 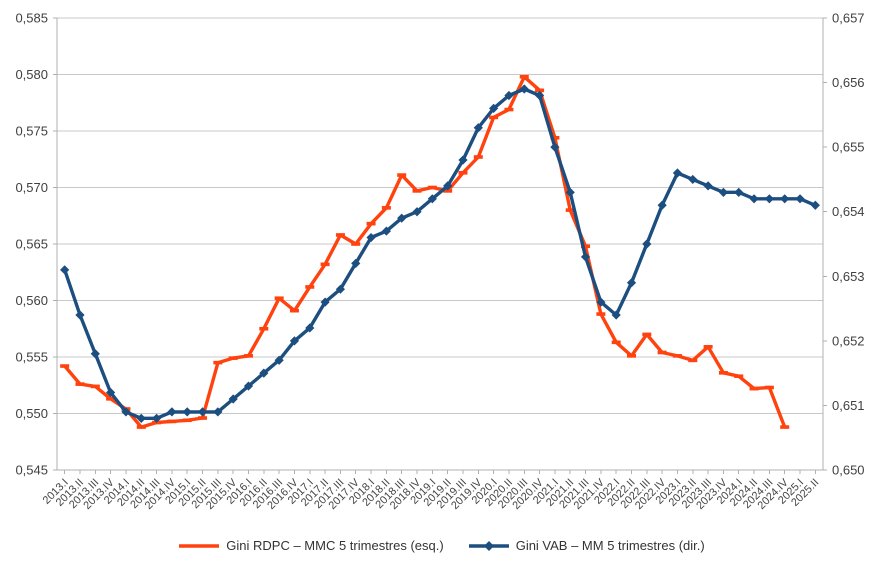 What do you see at coordinates (31, 131) in the screenshot?
I see `left-axis-tick-label: 0,575` at bounding box center [31, 131].